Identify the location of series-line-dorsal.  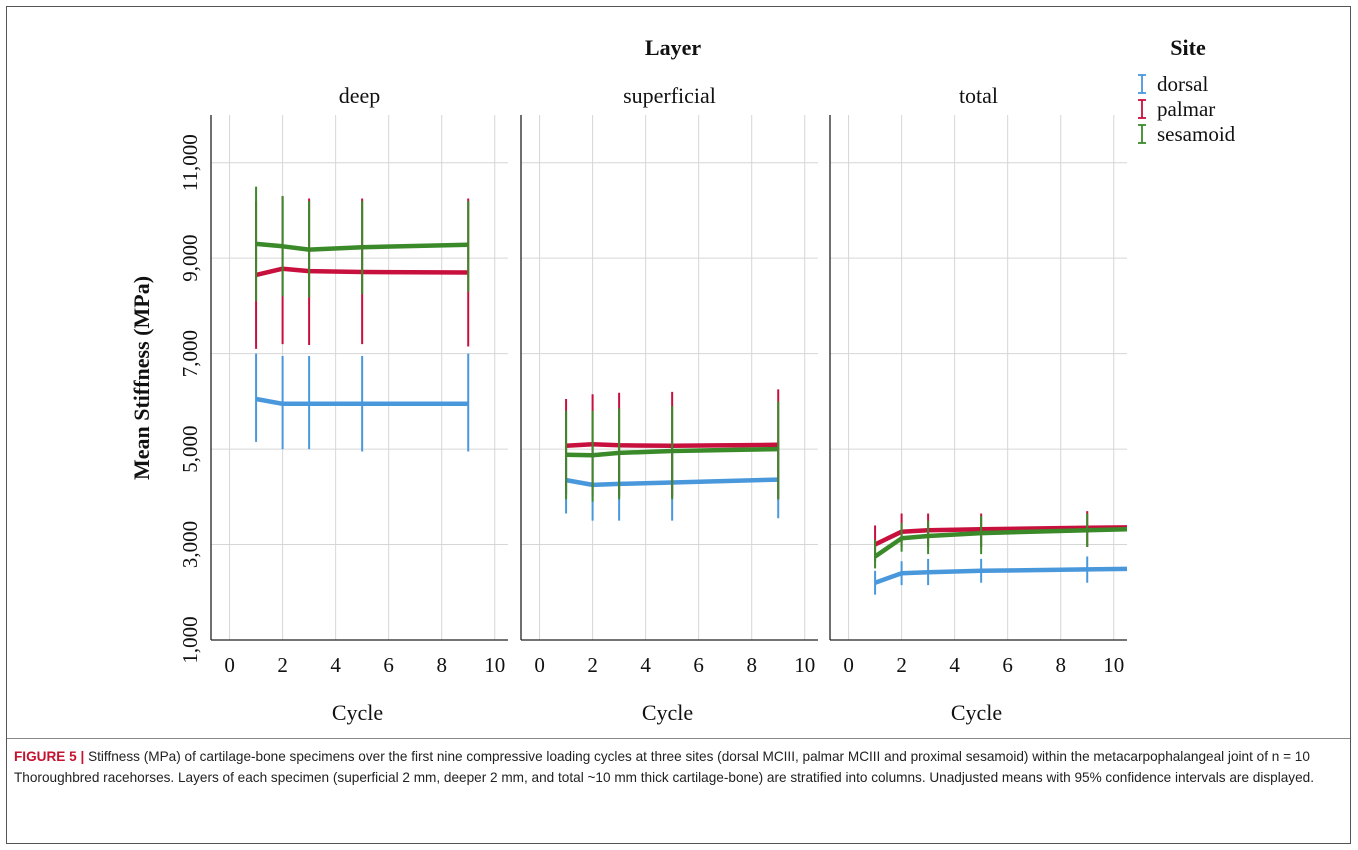
(1001, 575).